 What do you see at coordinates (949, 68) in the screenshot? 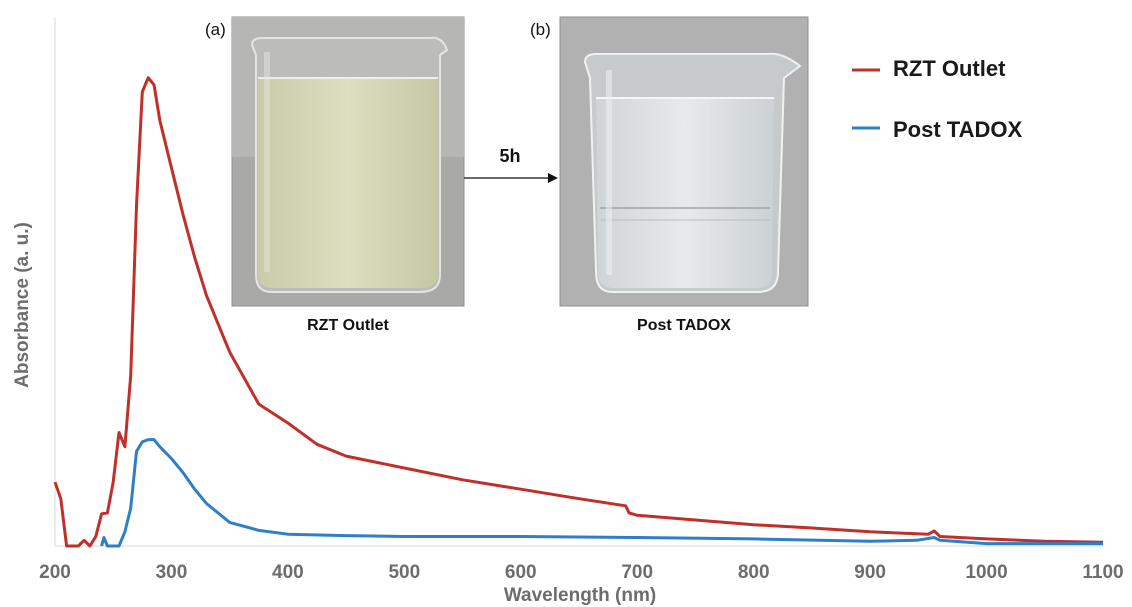
I see `legend-label-rzt-outlet: RZT Outlet` at bounding box center [949, 68].